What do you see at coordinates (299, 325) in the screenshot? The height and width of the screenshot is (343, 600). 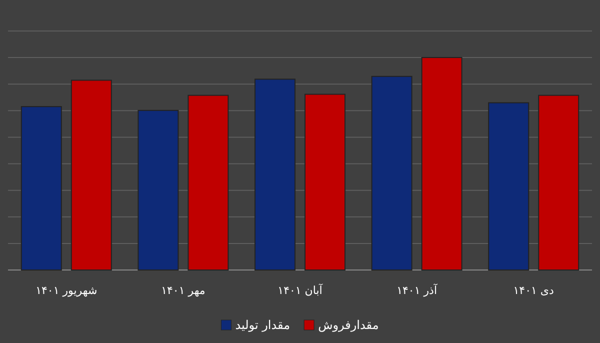 I see `legend: مقدار تولید مقدارفروش` at bounding box center [299, 325].